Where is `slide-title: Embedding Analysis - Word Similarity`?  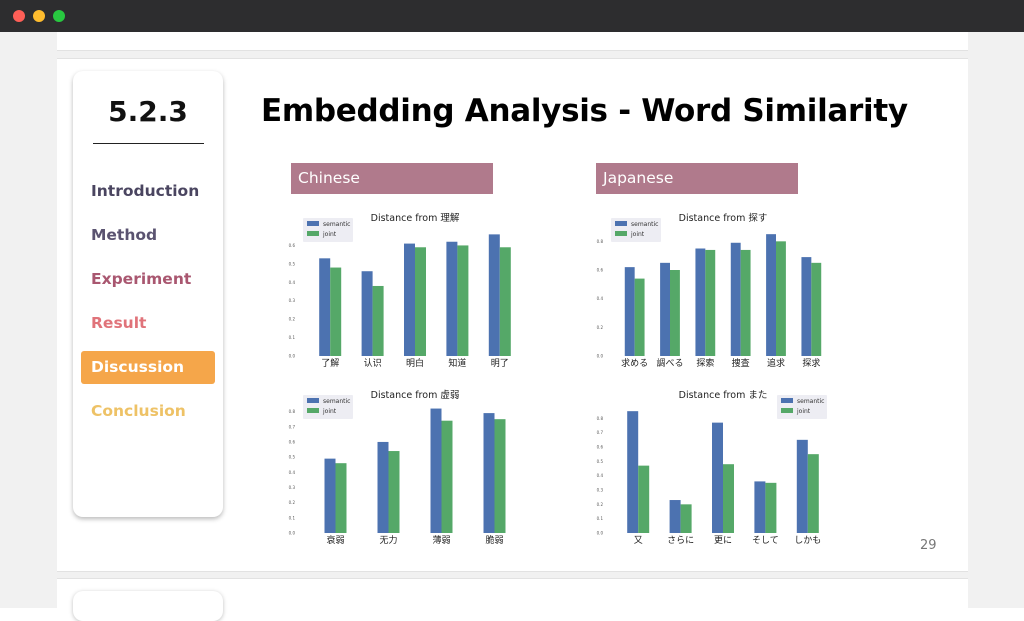 slide-title: Embedding Analysis - Word Similarity is located at coordinates (584, 111).